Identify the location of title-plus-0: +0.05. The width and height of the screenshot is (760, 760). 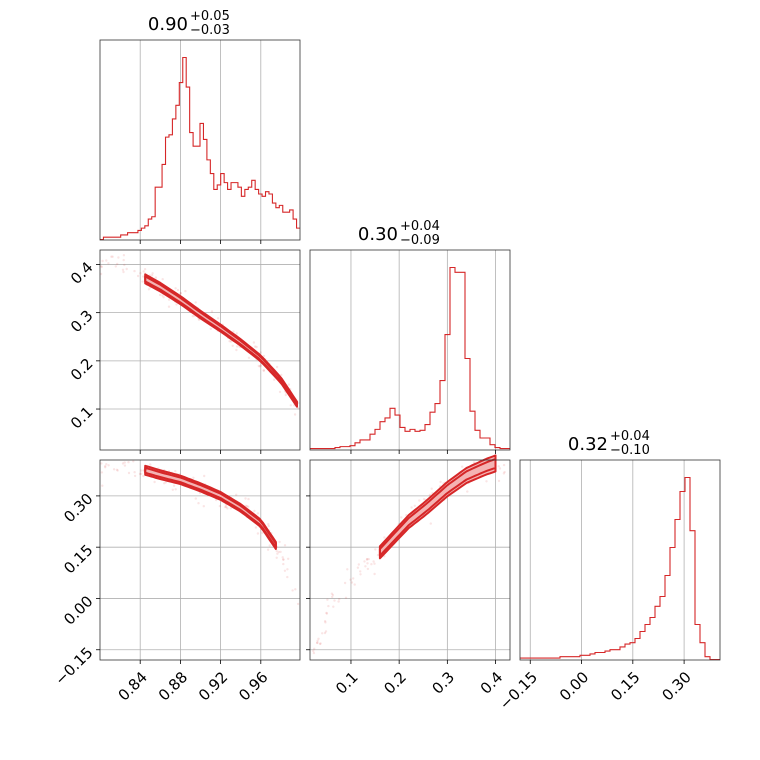
(210, 16).